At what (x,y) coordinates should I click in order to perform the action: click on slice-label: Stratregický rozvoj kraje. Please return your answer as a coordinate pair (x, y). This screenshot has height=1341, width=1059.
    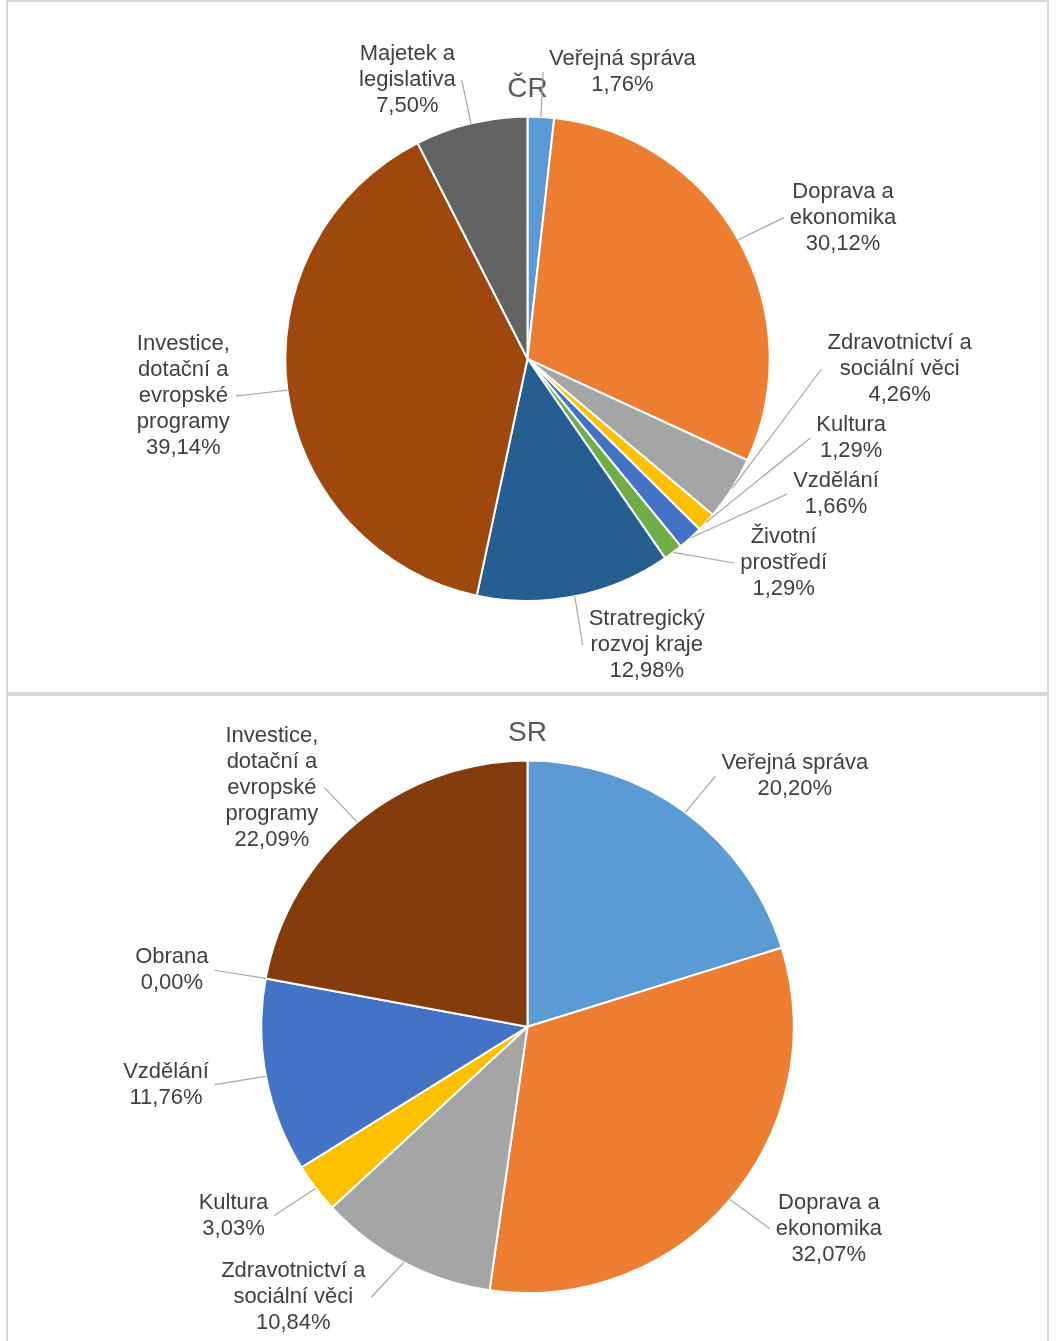
    Looking at the image, I should click on (646, 631).